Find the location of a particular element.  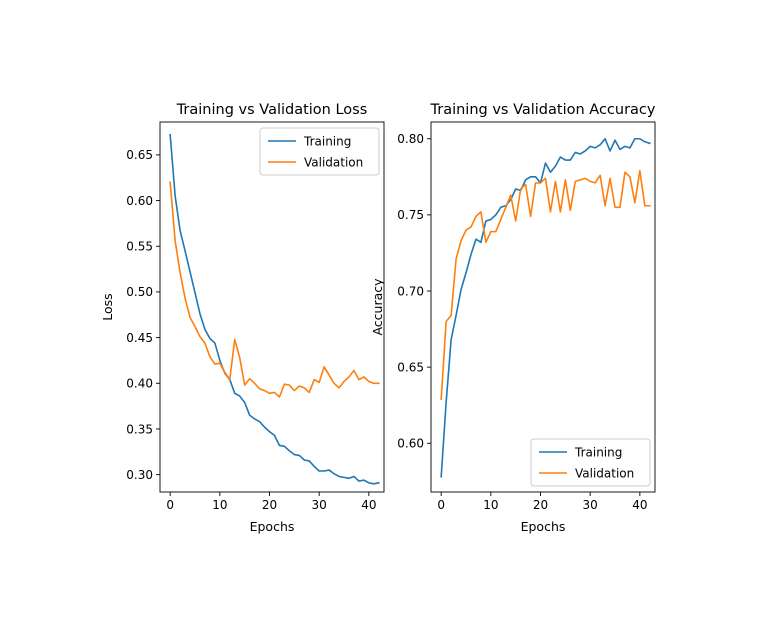

y-tick-label: 0.40 is located at coordinates (139, 384).